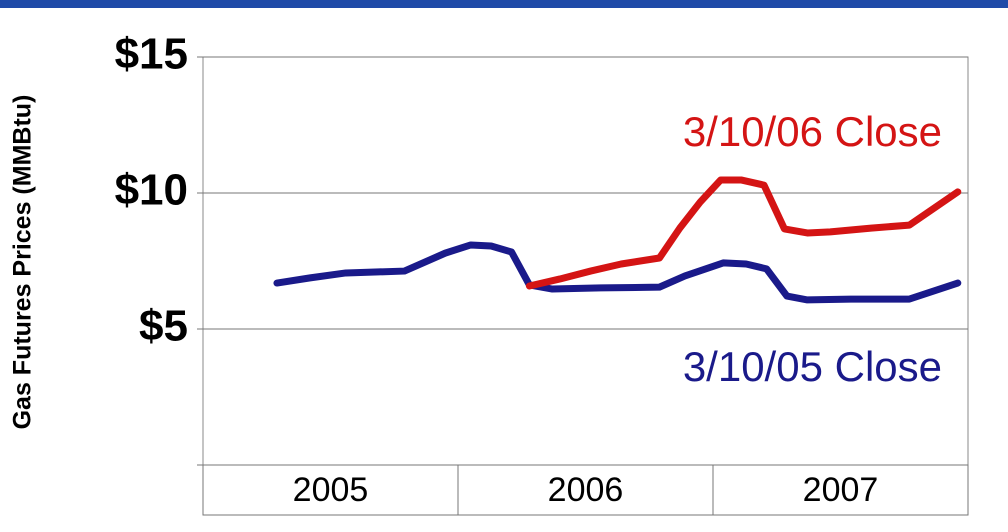 This screenshot has width=1008, height=532. Describe the element at coordinates (23, 262) in the screenshot. I see `y-axis-label: Gas Futures Prices (MMBtu)` at that location.